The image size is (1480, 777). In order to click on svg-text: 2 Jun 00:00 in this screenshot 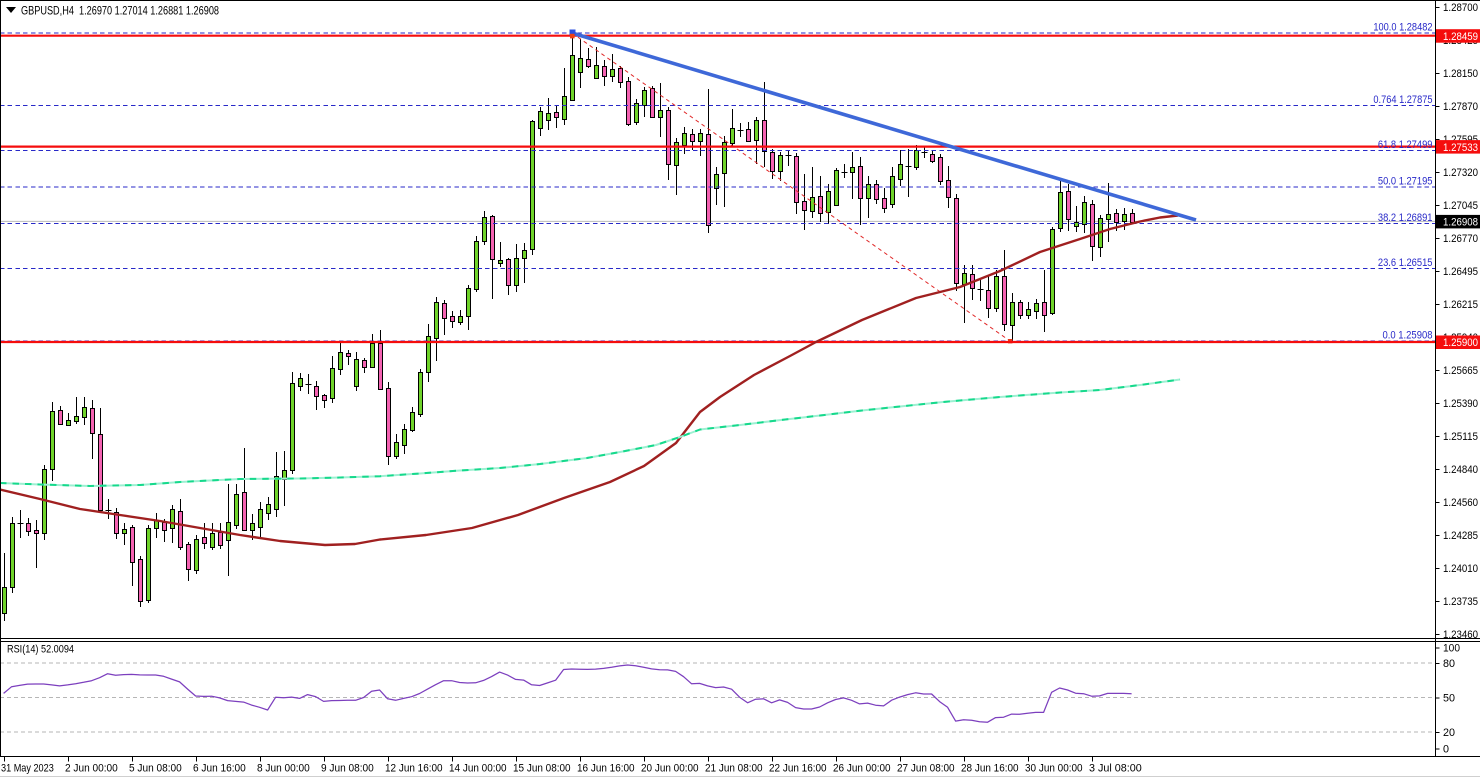, I will do `click(91, 769)`.